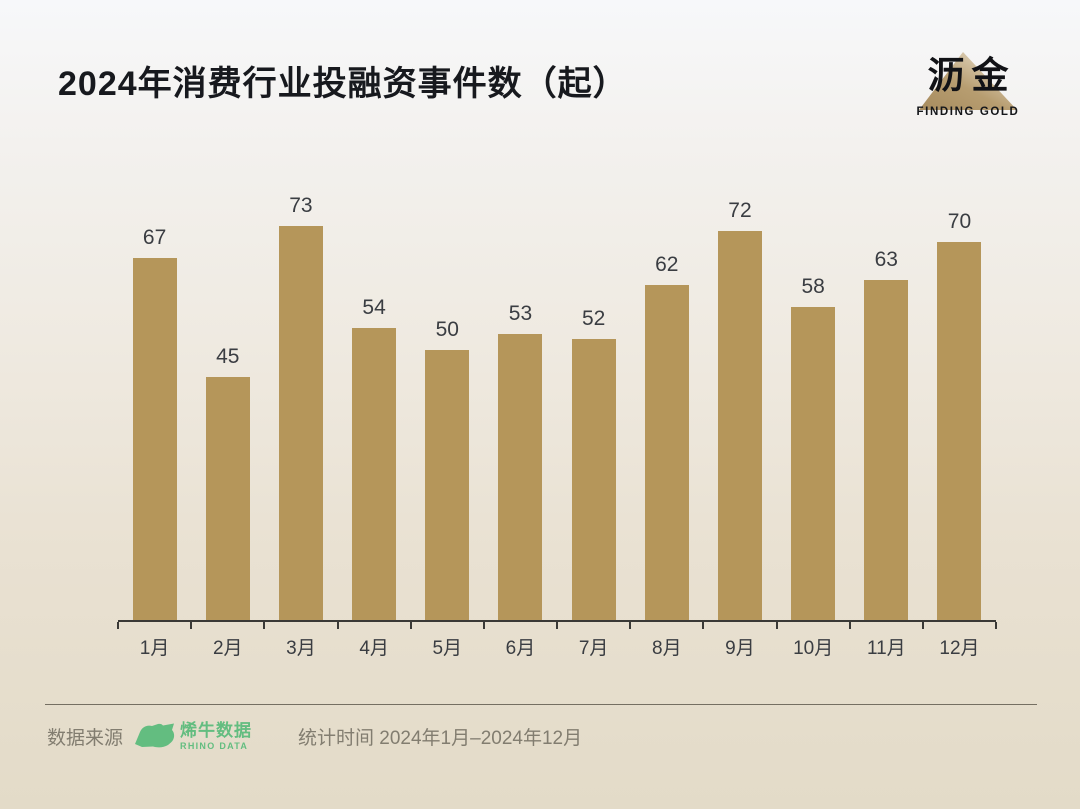 The height and width of the screenshot is (809, 1080). I want to click on x-tick-label: 9月, so click(740, 648).